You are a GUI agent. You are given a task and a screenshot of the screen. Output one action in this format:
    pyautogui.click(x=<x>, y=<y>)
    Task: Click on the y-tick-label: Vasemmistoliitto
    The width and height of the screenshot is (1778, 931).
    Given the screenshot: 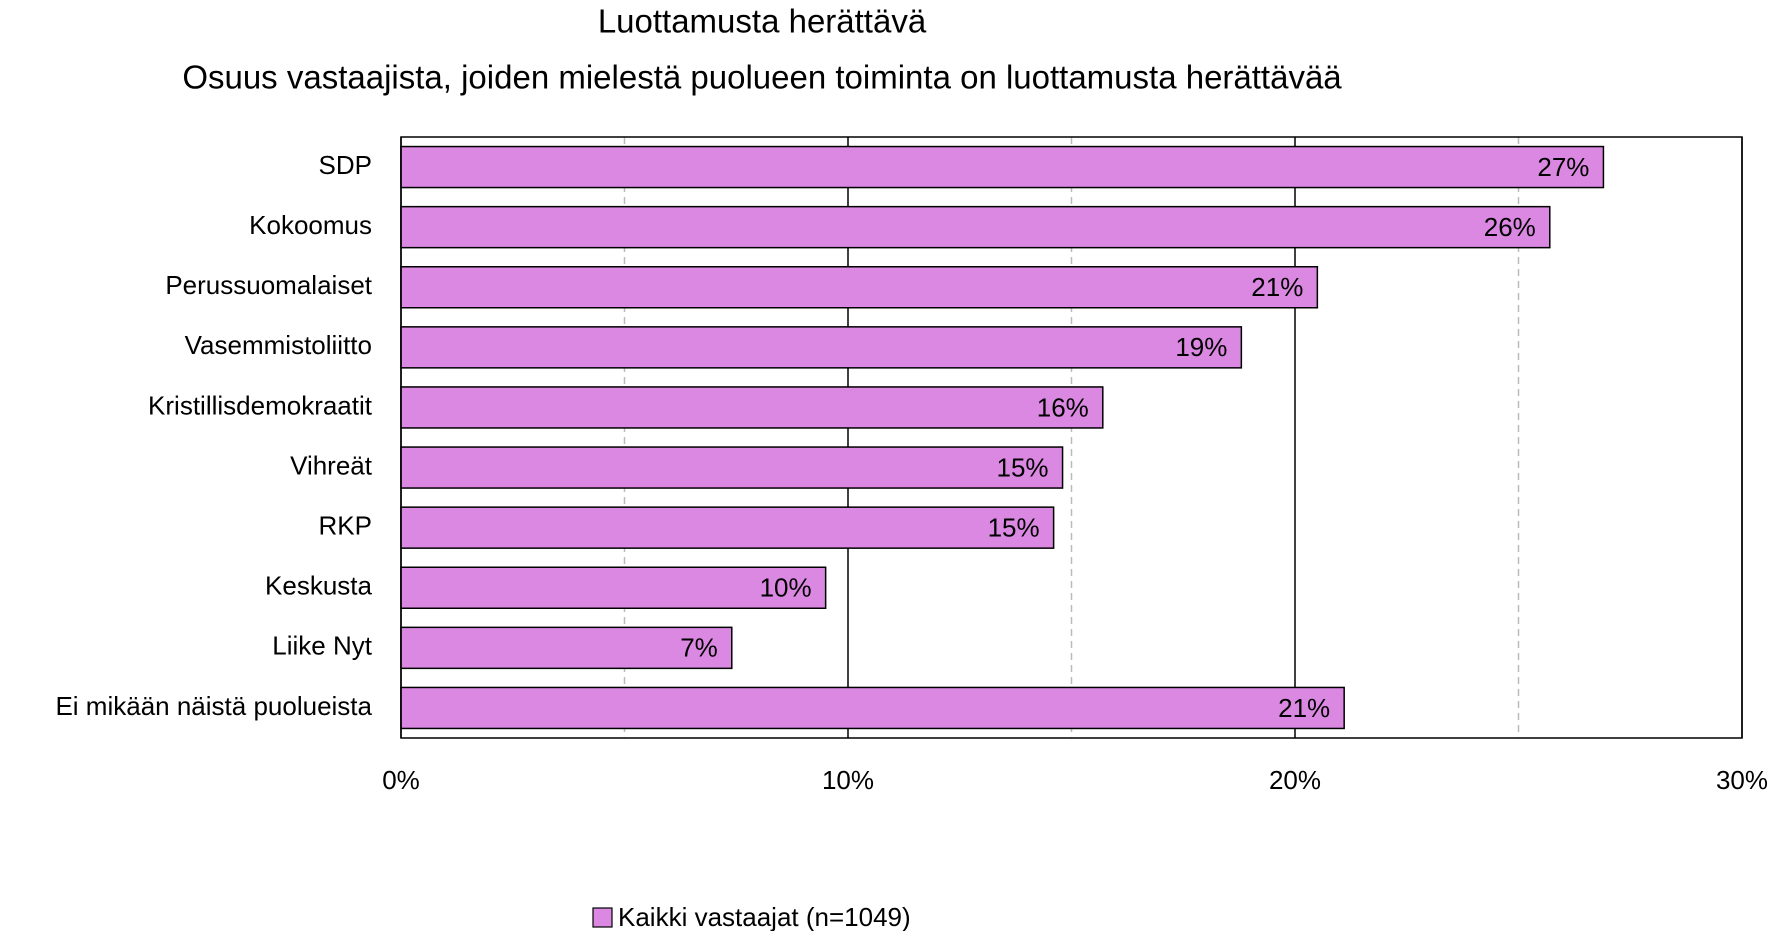 What is the action you would take?
    pyautogui.click(x=278, y=345)
    